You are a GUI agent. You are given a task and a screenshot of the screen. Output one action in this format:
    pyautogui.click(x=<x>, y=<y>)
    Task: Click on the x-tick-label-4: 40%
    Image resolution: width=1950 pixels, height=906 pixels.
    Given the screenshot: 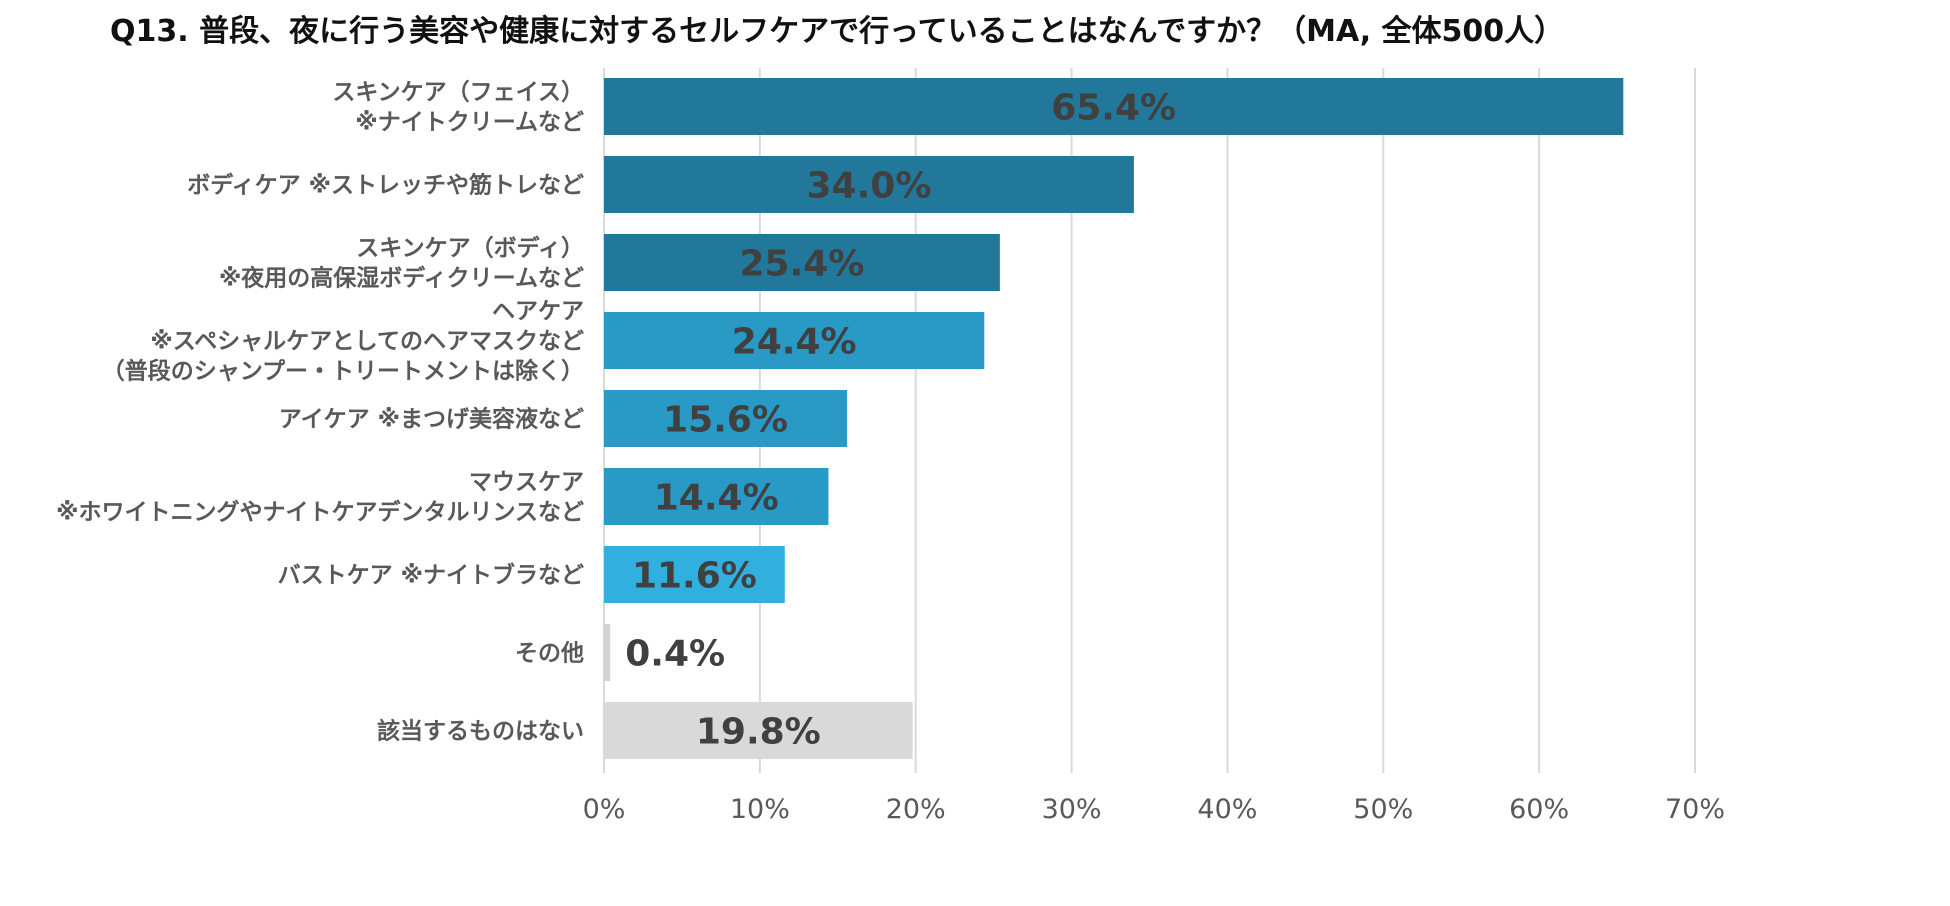 What is the action you would take?
    pyautogui.click(x=1227, y=809)
    